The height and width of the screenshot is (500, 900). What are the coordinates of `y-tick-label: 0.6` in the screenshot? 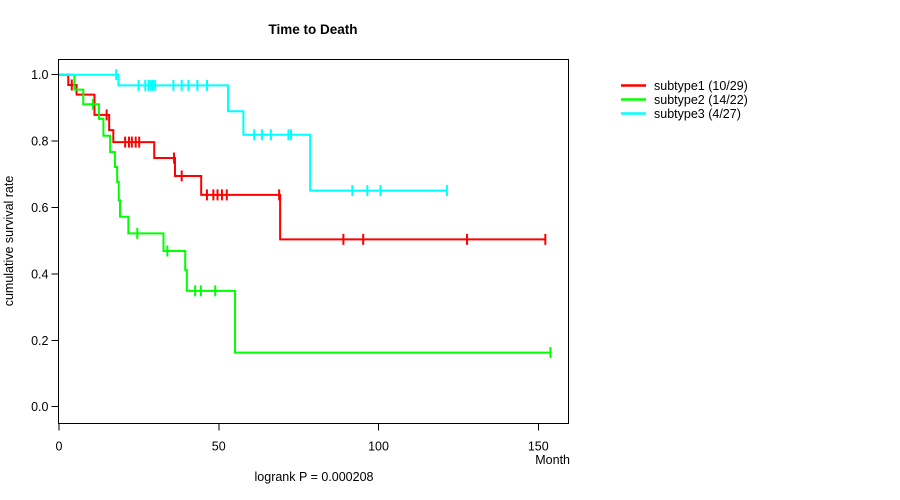 It's located at (39, 208).